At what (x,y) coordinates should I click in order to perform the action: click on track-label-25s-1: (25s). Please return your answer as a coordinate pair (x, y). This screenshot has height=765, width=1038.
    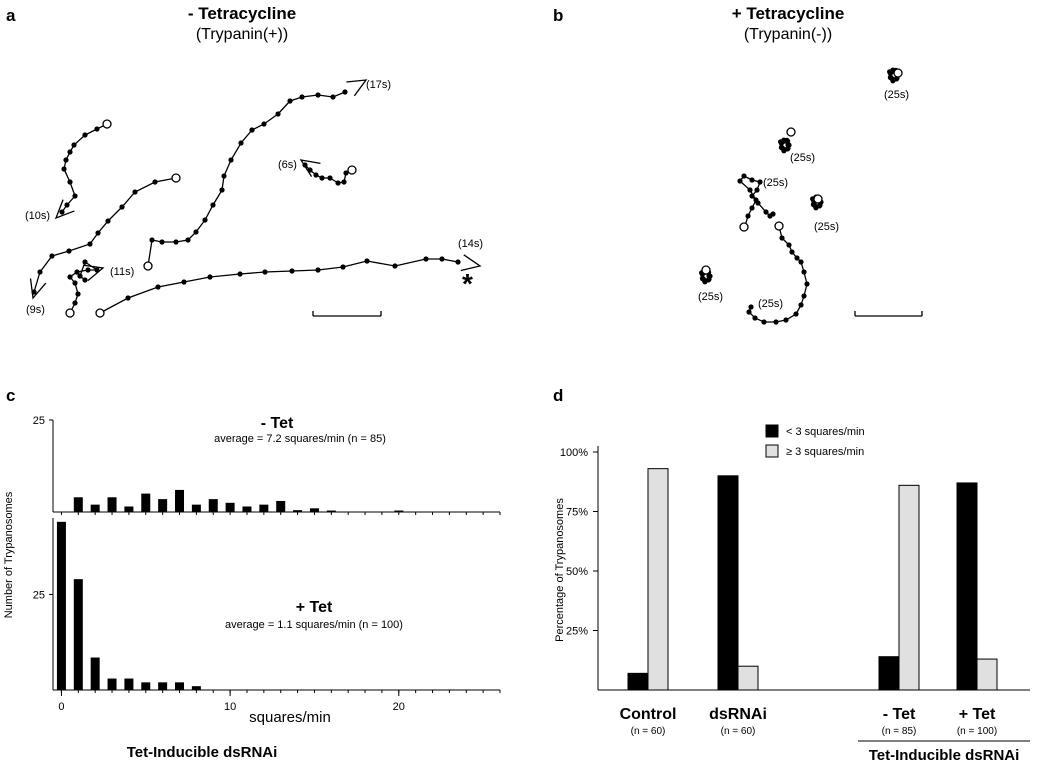
    Looking at the image, I should click on (896, 95).